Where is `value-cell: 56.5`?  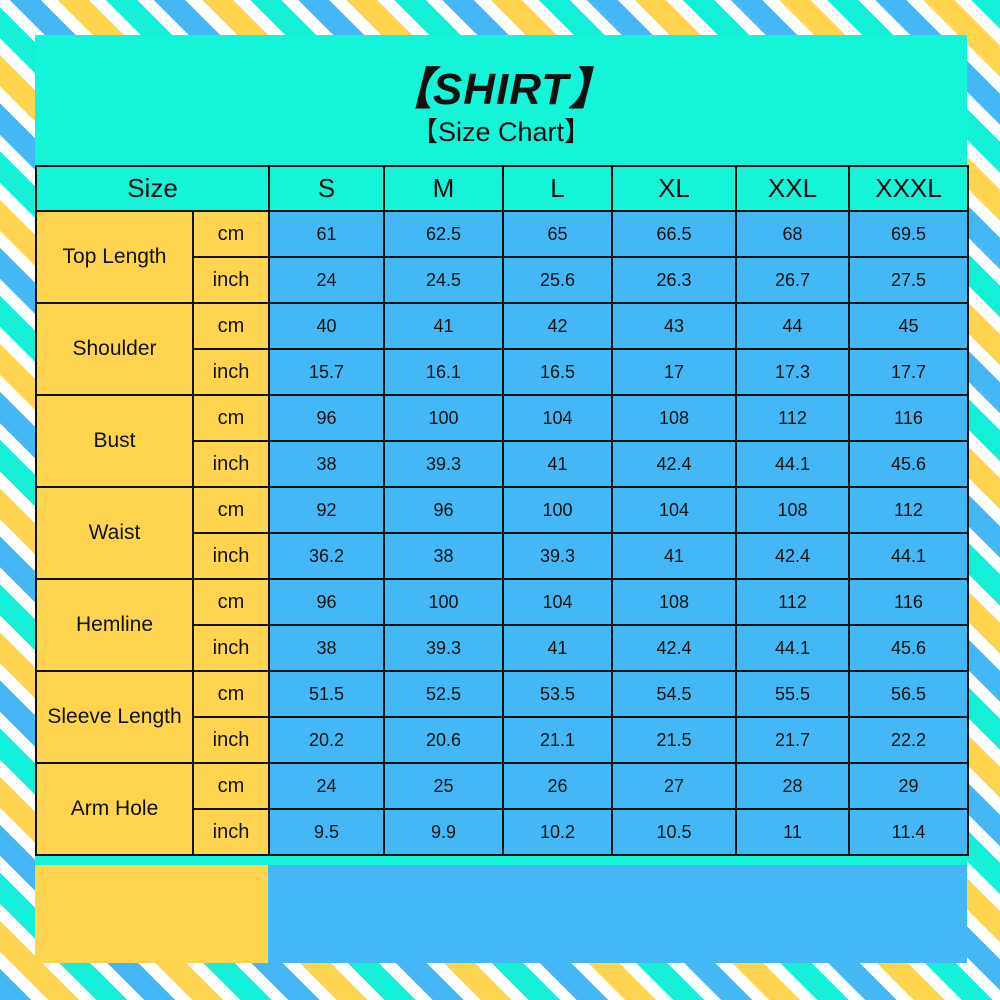 value-cell: 56.5 is located at coordinates (908, 694).